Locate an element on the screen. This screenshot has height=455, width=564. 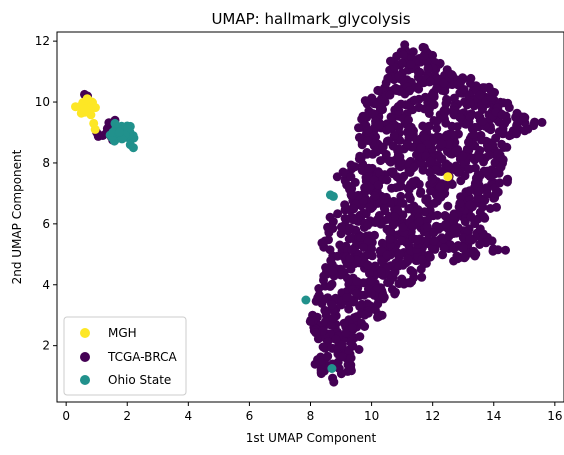
x-tick-label: 14 is located at coordinates (493, 416).